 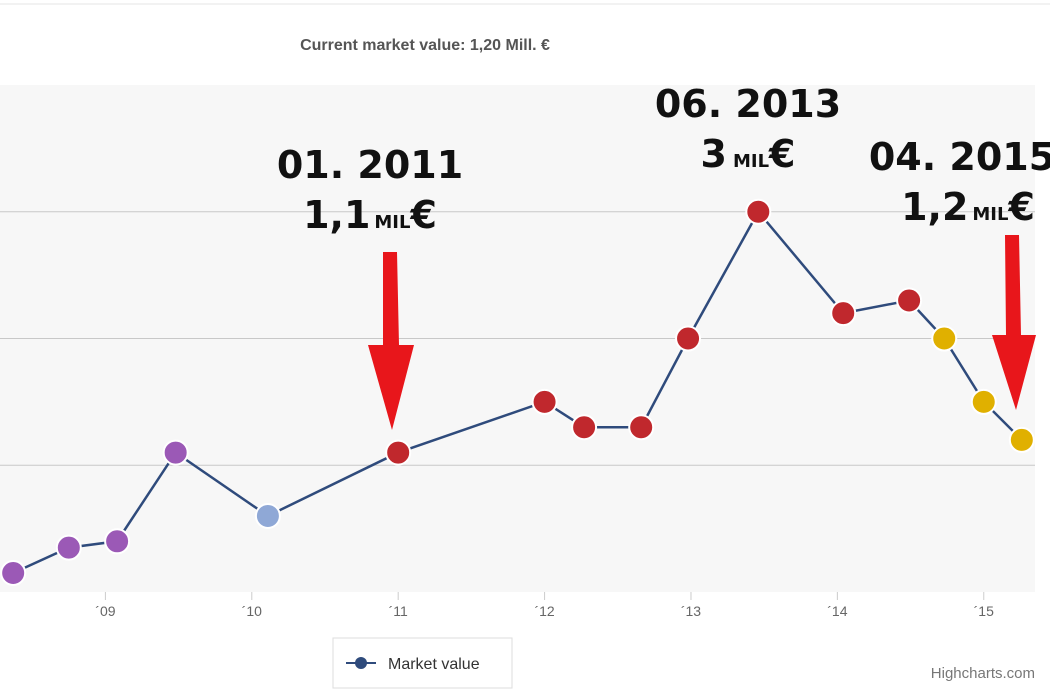 I want to click on annotation-value: 1,1 MIL€, so click(x=370, y=215).